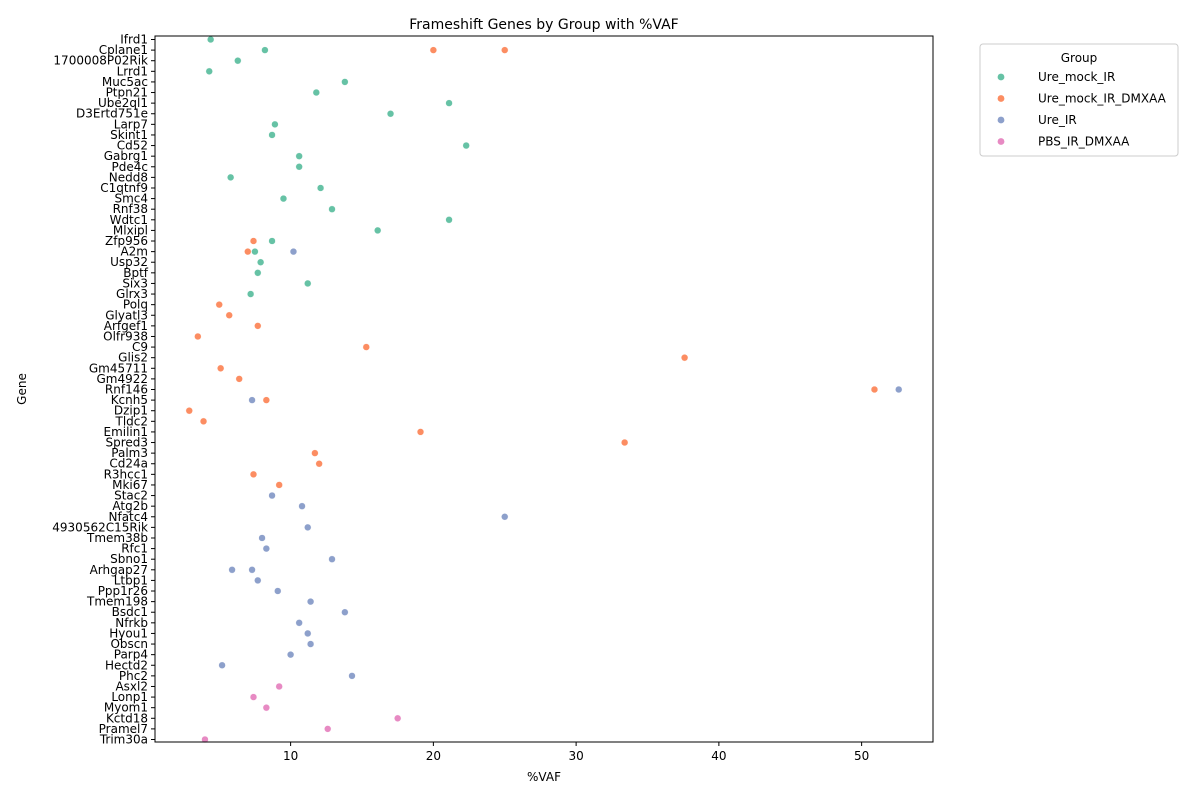 The width and height of the screenshot is (1200, 800). Describe the element at coordinates (126, 474) in the screenshot. I see `y-tick-label: R3hcc1` at that location.